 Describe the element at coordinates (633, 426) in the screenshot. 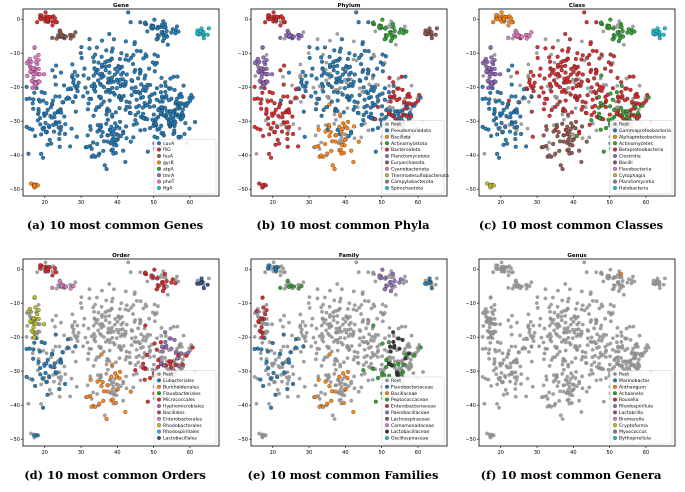

I see `legend-label: Cryptoforma` at that location.